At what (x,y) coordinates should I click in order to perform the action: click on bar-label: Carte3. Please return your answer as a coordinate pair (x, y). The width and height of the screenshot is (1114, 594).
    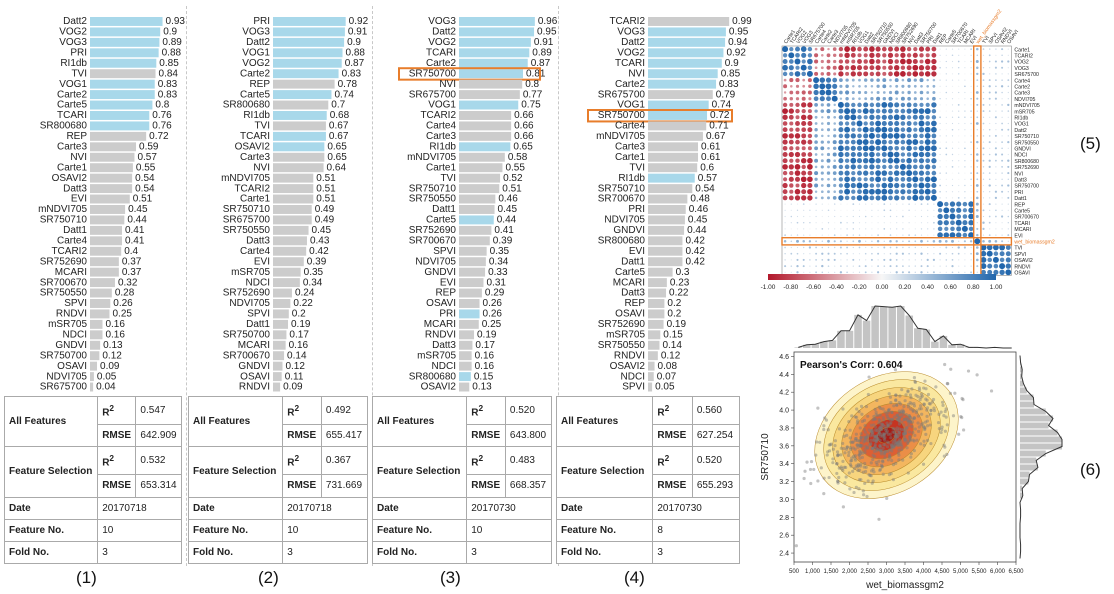
    Looking at the image, I should click on (630, 146).